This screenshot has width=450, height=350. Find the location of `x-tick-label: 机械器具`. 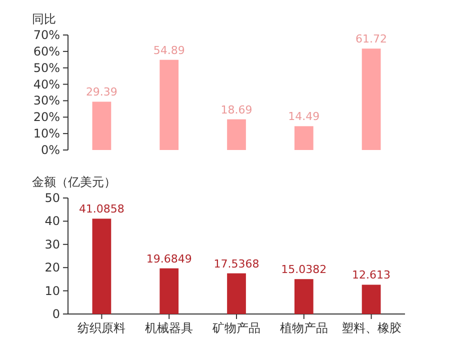

x-tick-label: 机械器具 is located at coordinates (169, 328).